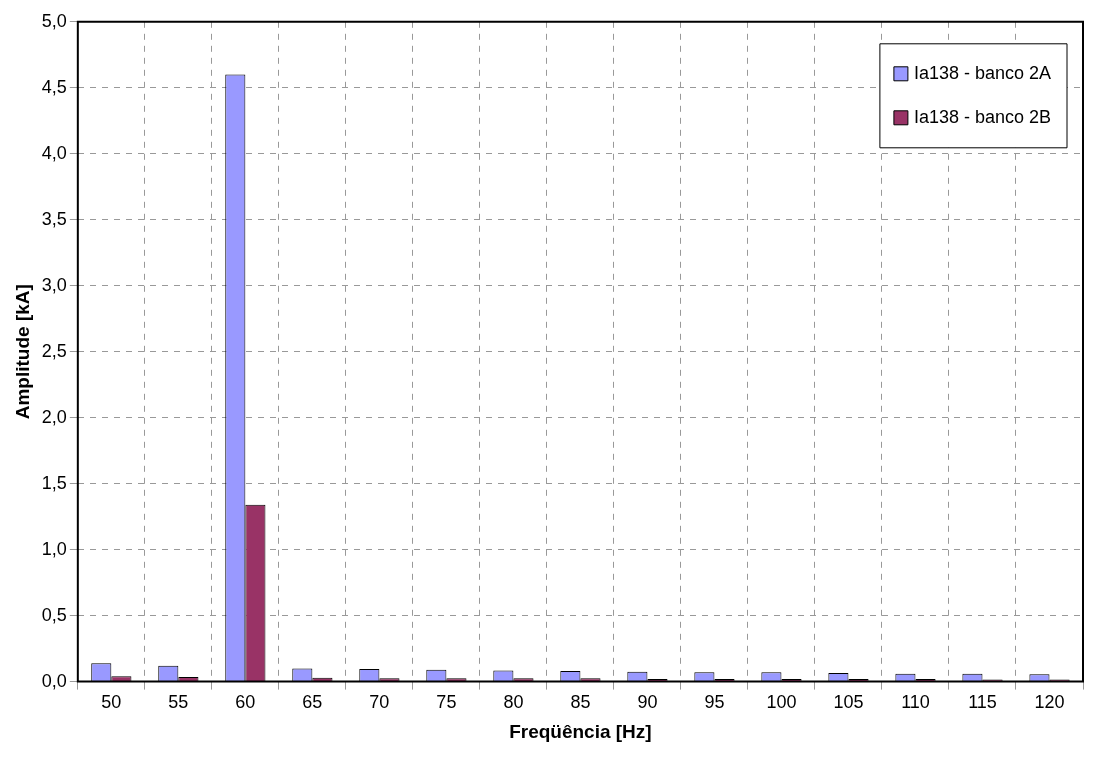 Image resolution: width=1095 pixels, height=757 pixels. I want to click on x-tick-label: 115, so click(982, 702).